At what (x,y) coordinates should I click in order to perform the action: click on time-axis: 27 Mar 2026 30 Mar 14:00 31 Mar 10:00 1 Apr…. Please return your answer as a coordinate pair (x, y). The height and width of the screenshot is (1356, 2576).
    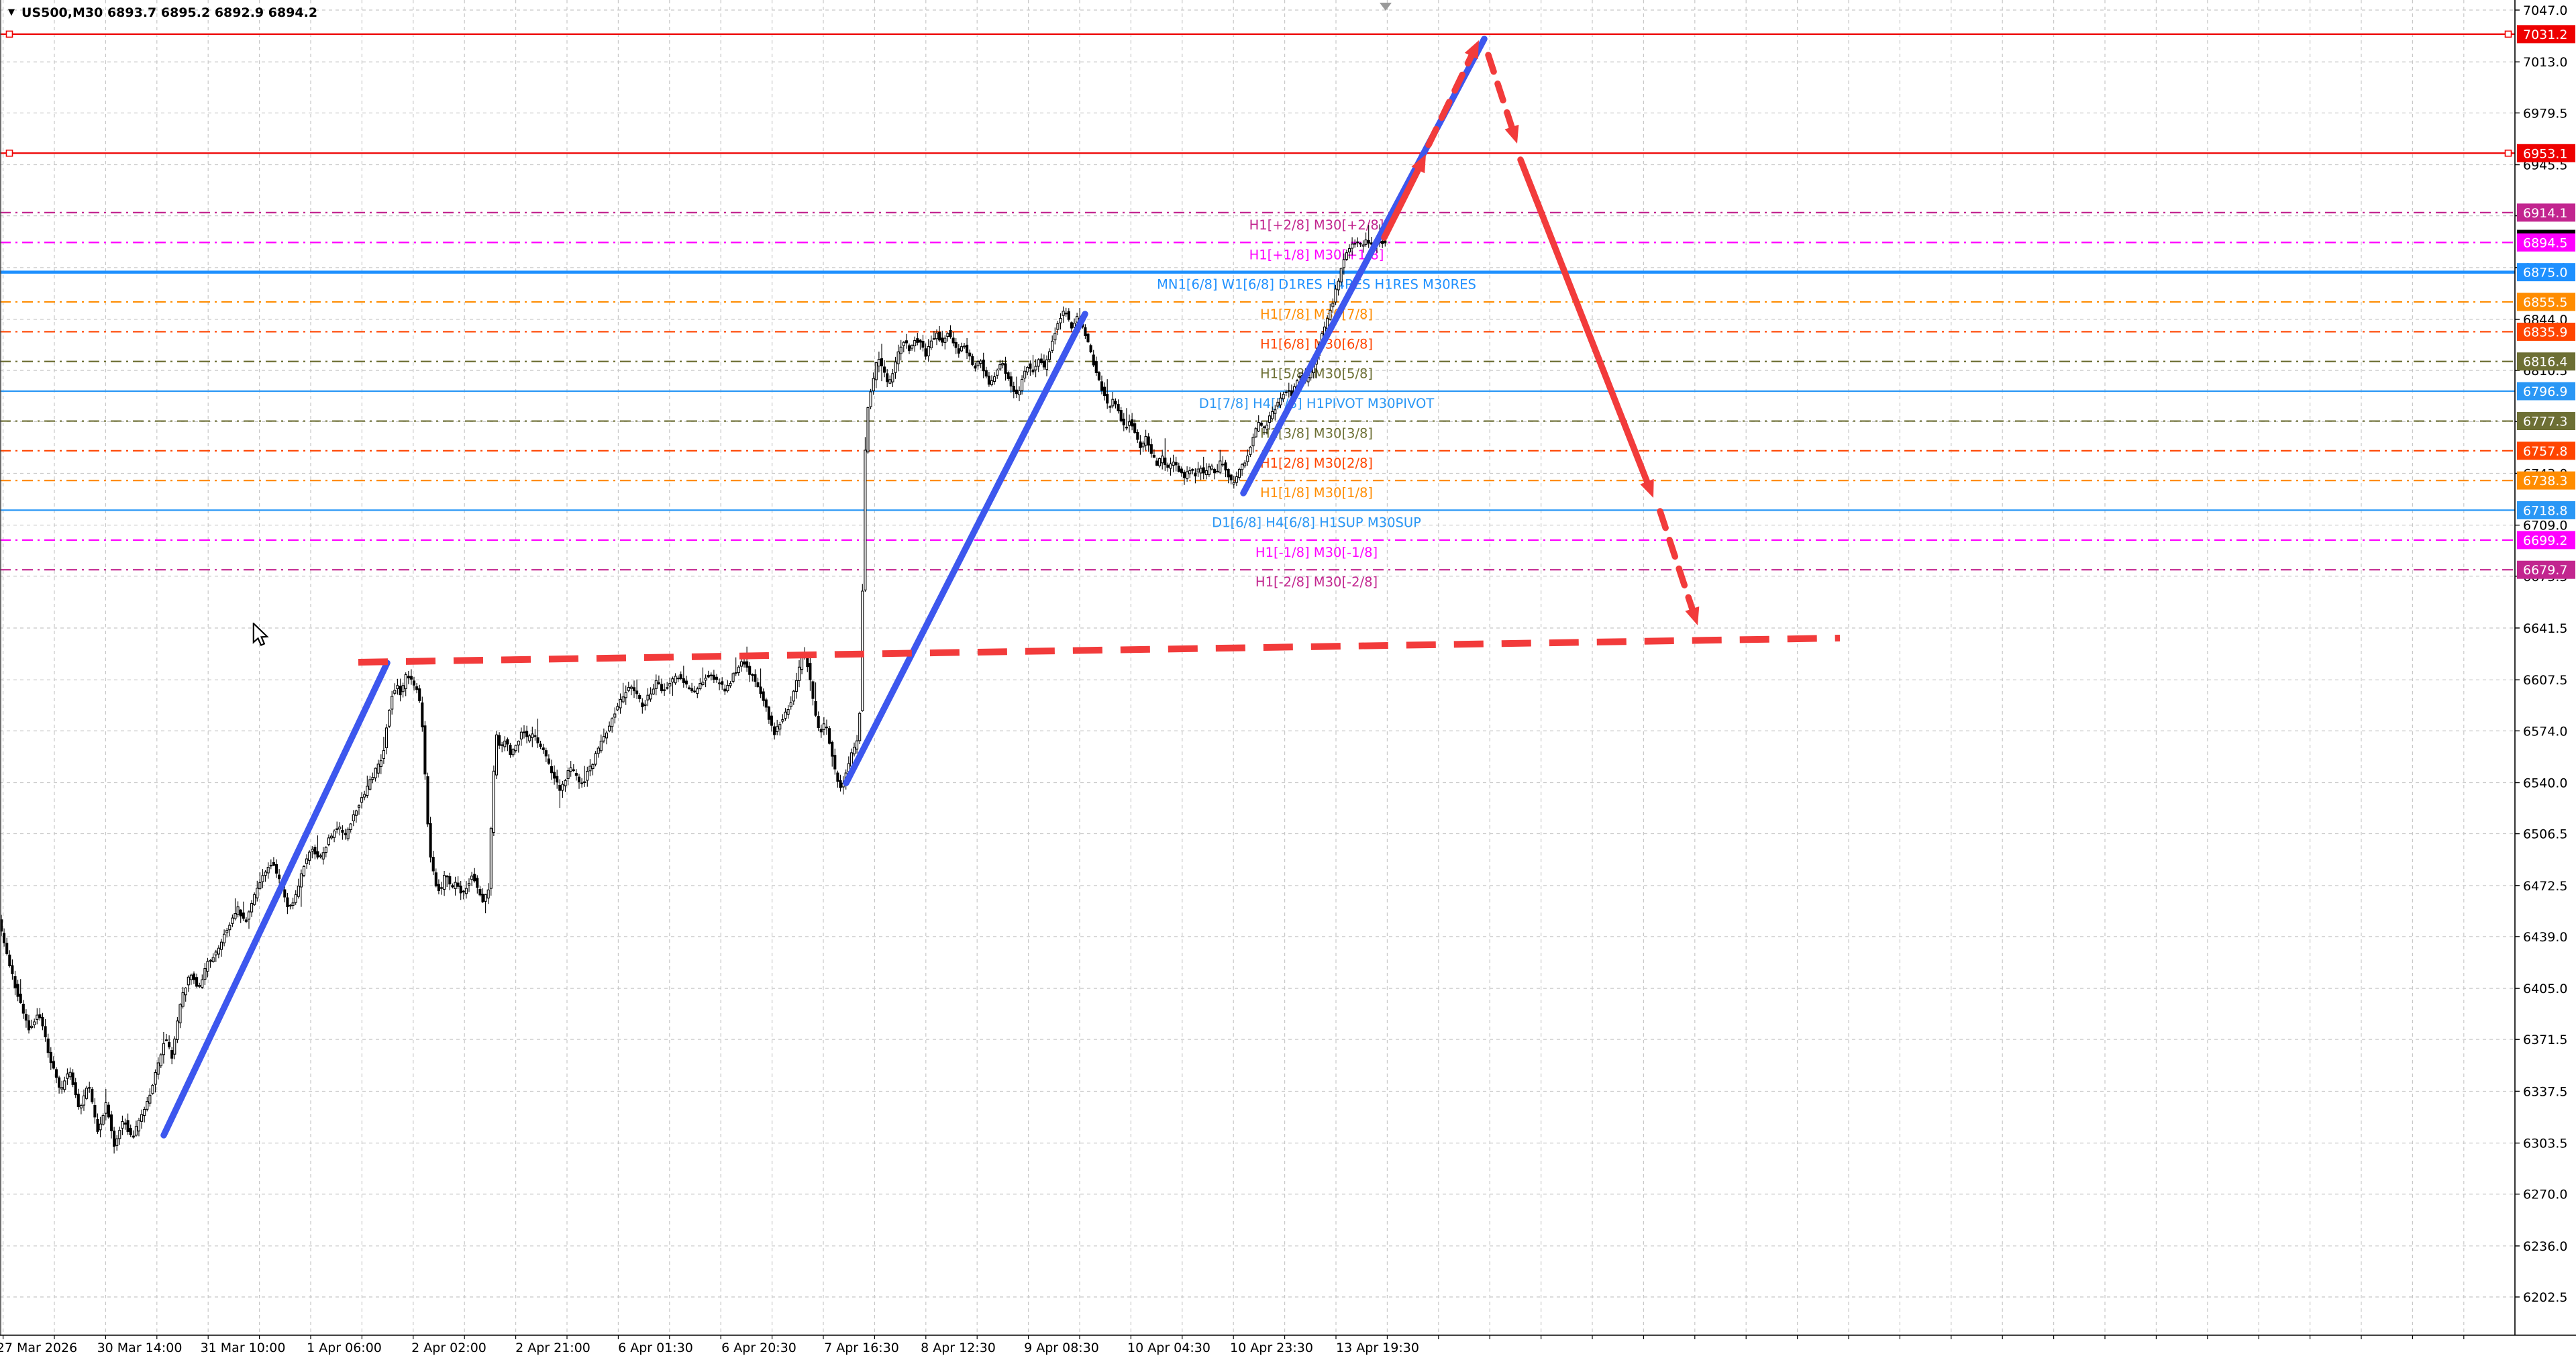
    Looking at the image, I should click on (1288, 1345).